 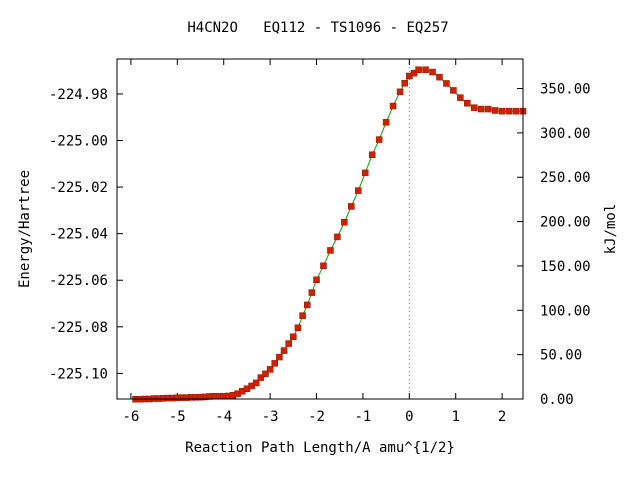 I want to click on y2-tick-label: 300.00, so click(x=565, y=134).